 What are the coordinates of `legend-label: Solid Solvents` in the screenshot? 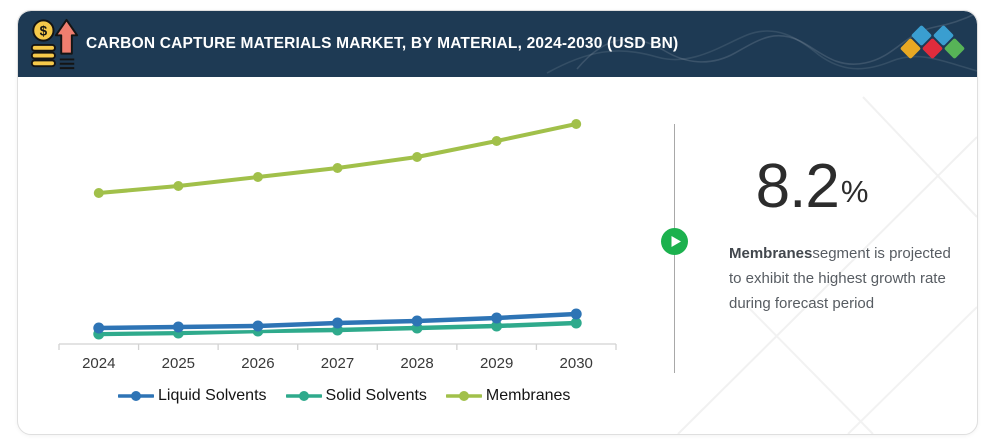 It's located at (376, 395).